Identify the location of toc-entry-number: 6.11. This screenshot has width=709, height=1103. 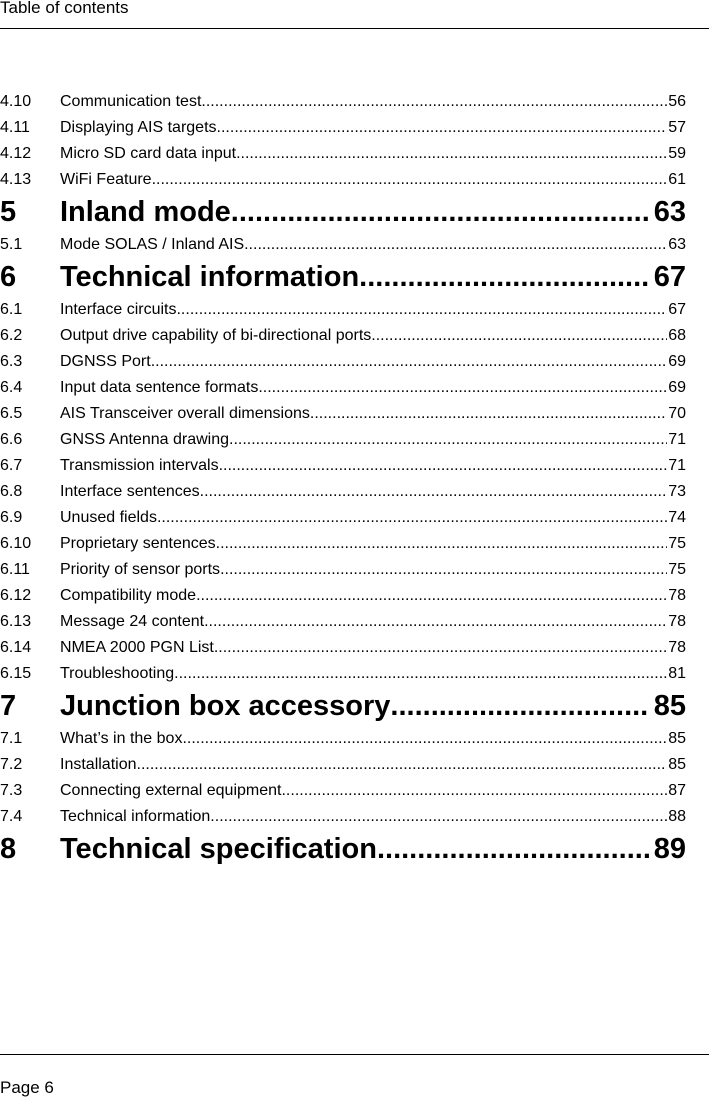
(15, 569).